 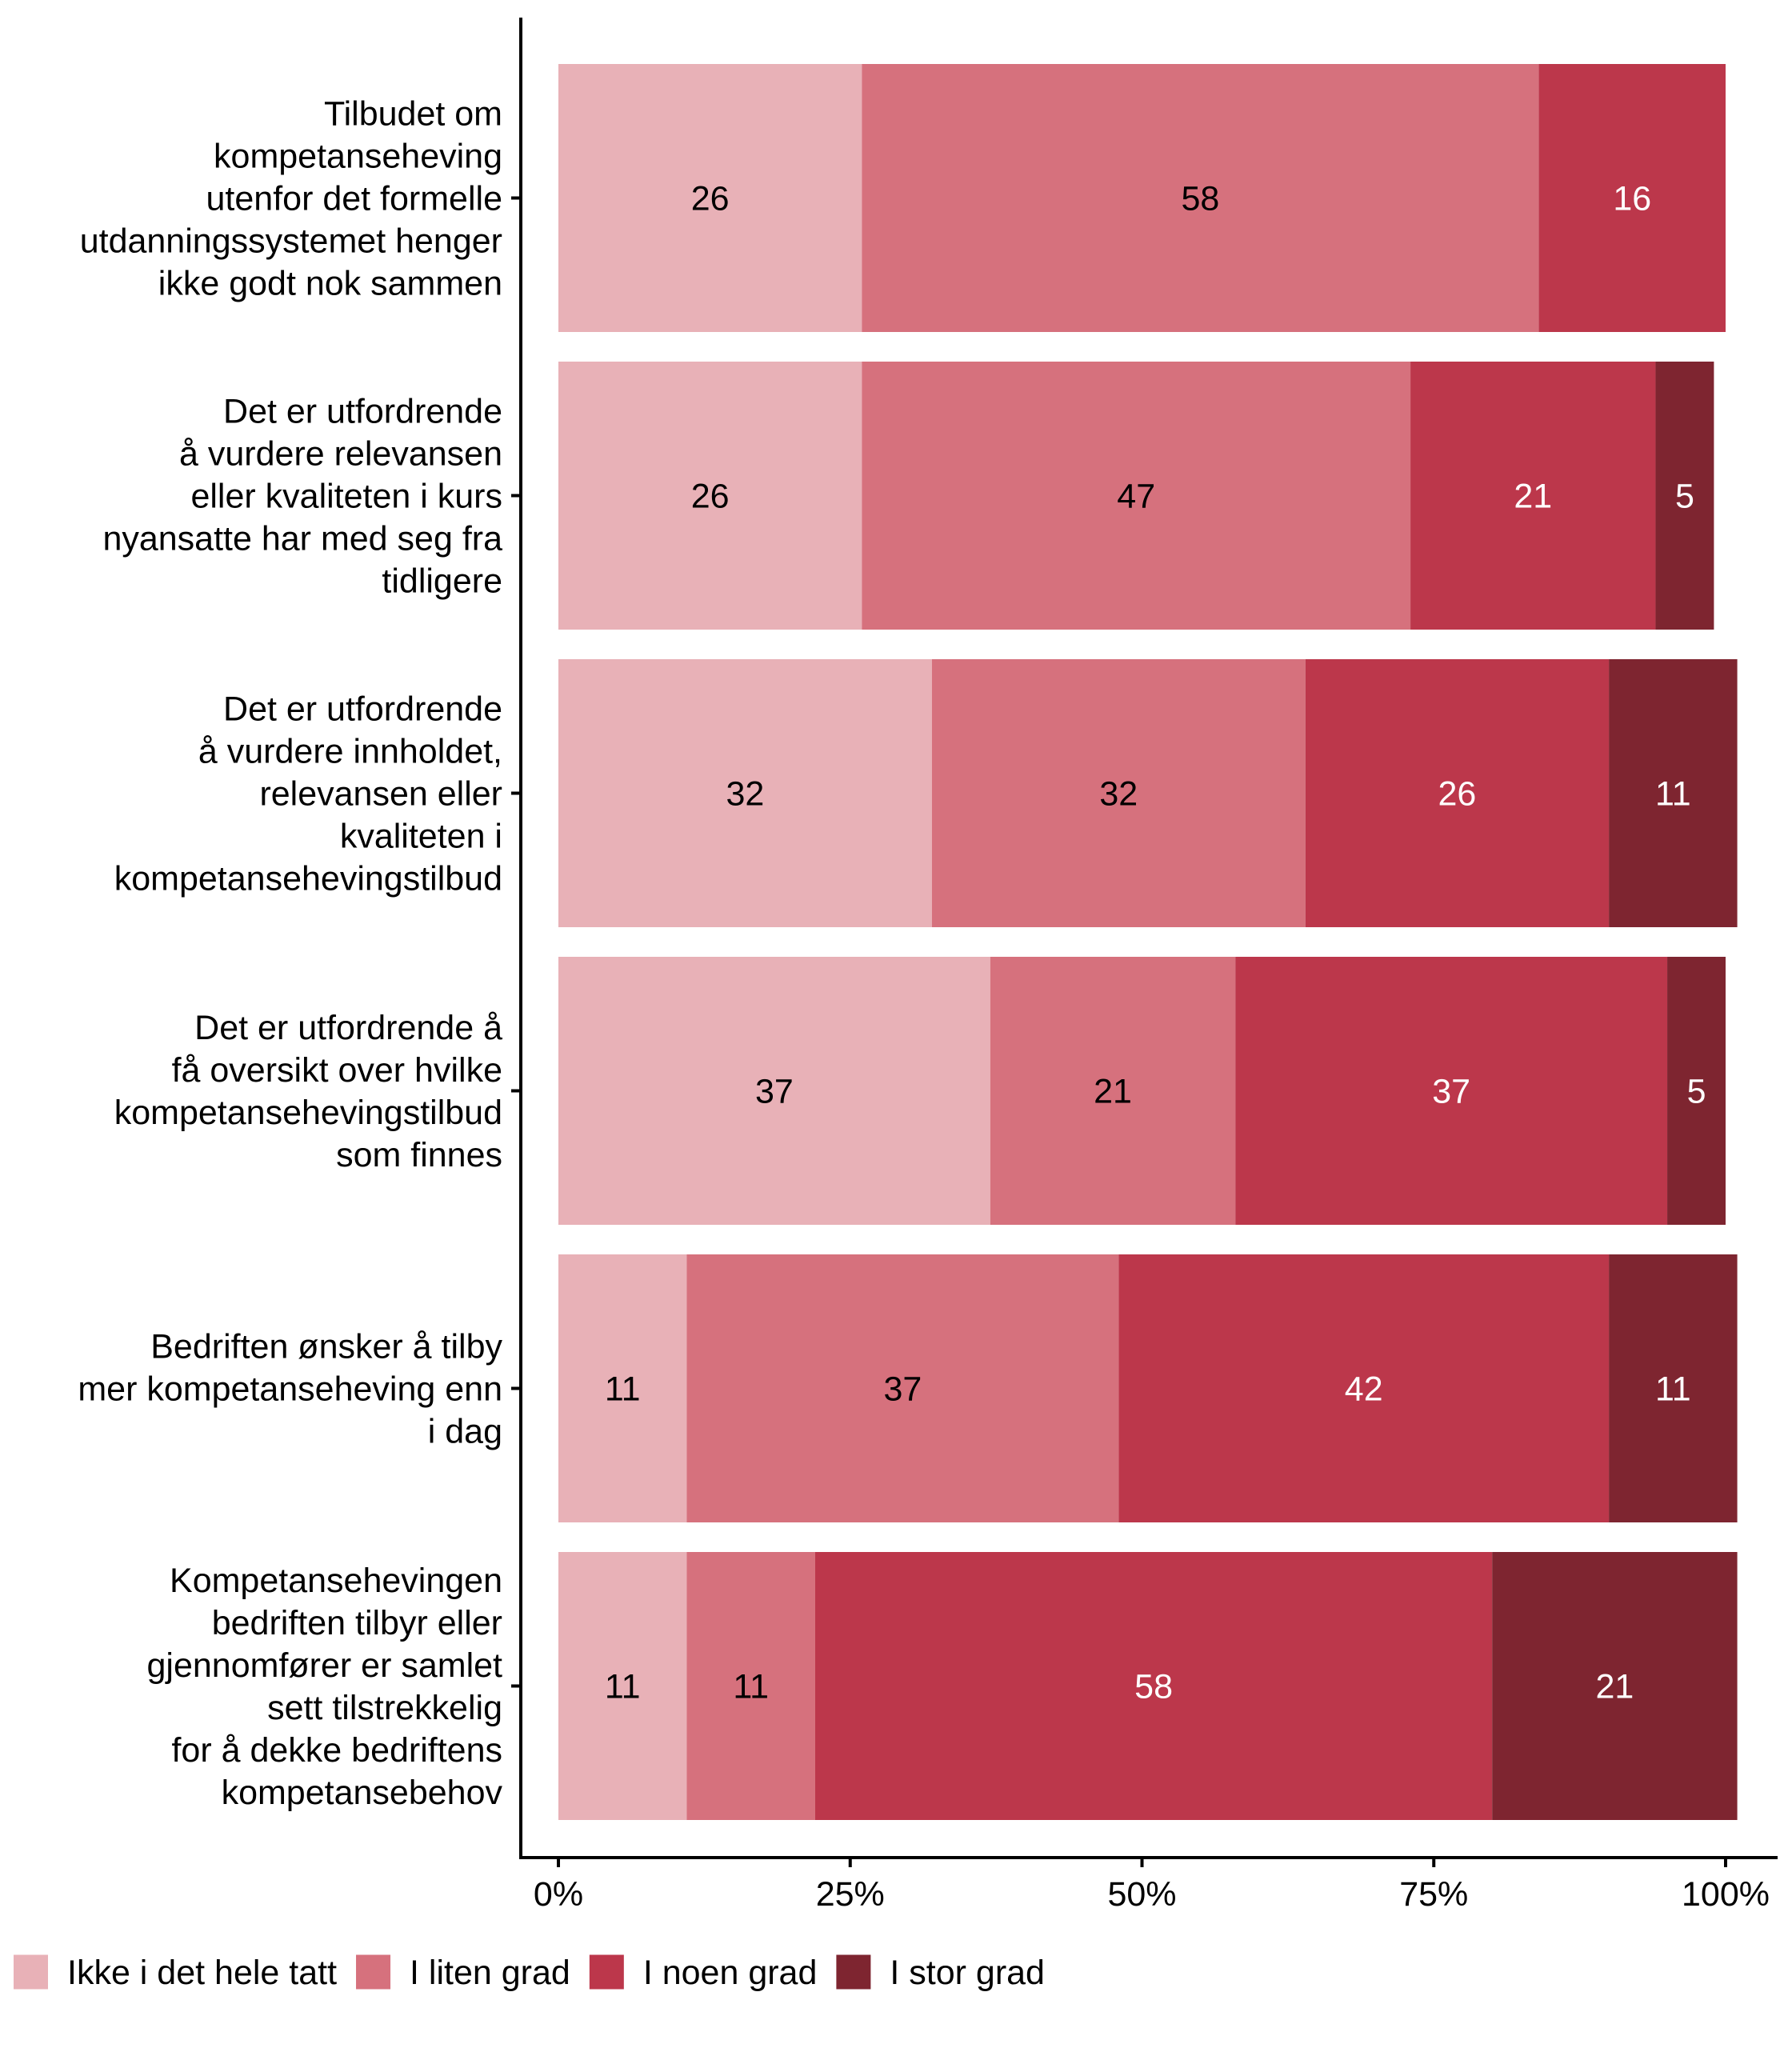 I want to click on legend-item: I stor grad, so click(x=940, y=1973).